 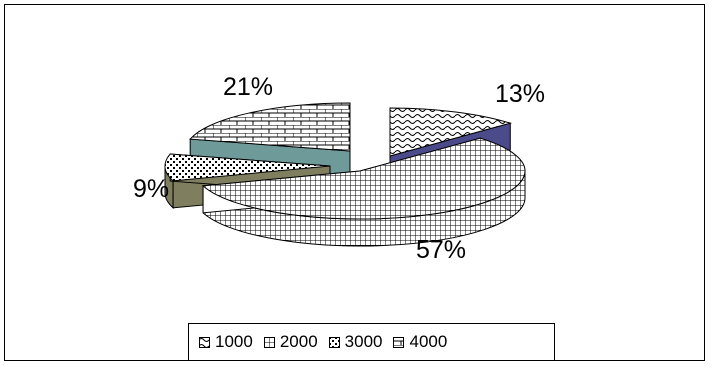 I want to click on data-label-1000: 13%, so click(x=520, y=94).